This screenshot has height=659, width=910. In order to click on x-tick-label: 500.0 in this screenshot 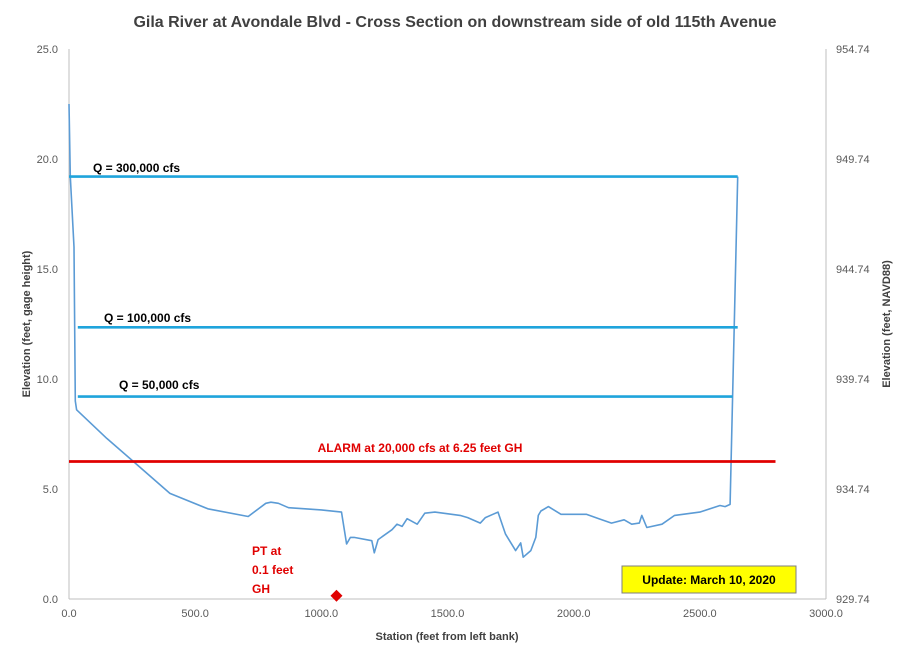, I will do `click(195, 614)`.